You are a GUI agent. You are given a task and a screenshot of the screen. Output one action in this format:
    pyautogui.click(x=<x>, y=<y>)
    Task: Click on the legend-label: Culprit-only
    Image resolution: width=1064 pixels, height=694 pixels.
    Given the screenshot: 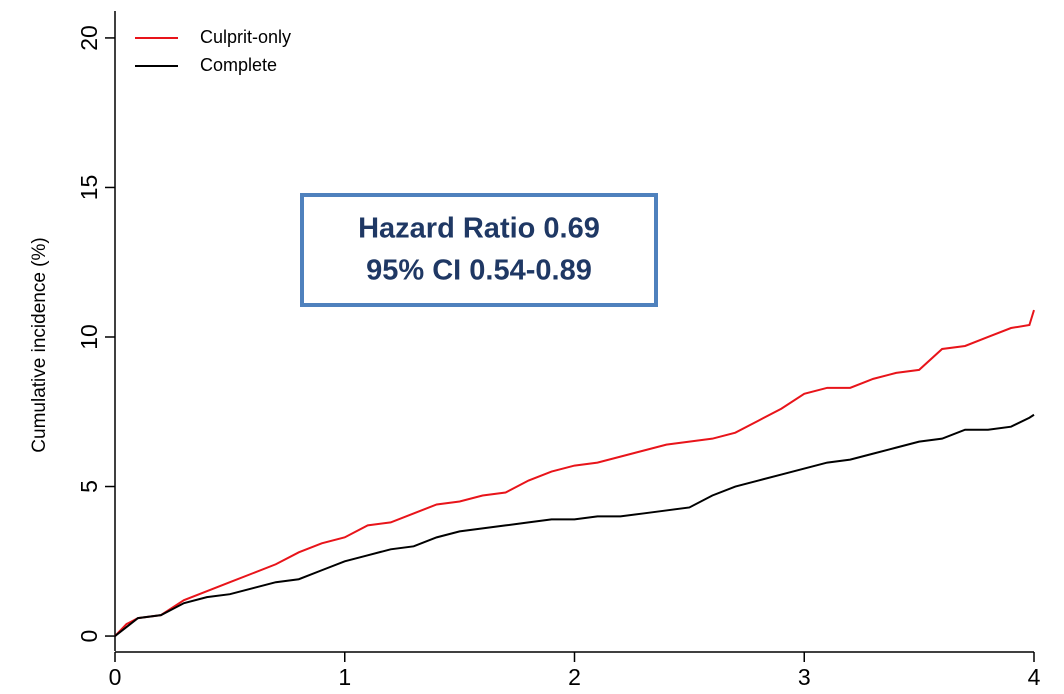 What is the action you would take?
    pyautogui.click(x=245, y=37)
    